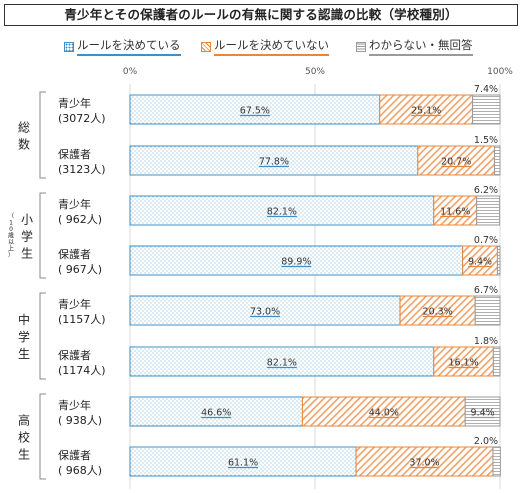 This screenshot has height=493, width=526. What do you see at coordinates (486, 290) in the screenshot?
I see `data-label-unknown: 6.7%` at bounding box center [486, 290].